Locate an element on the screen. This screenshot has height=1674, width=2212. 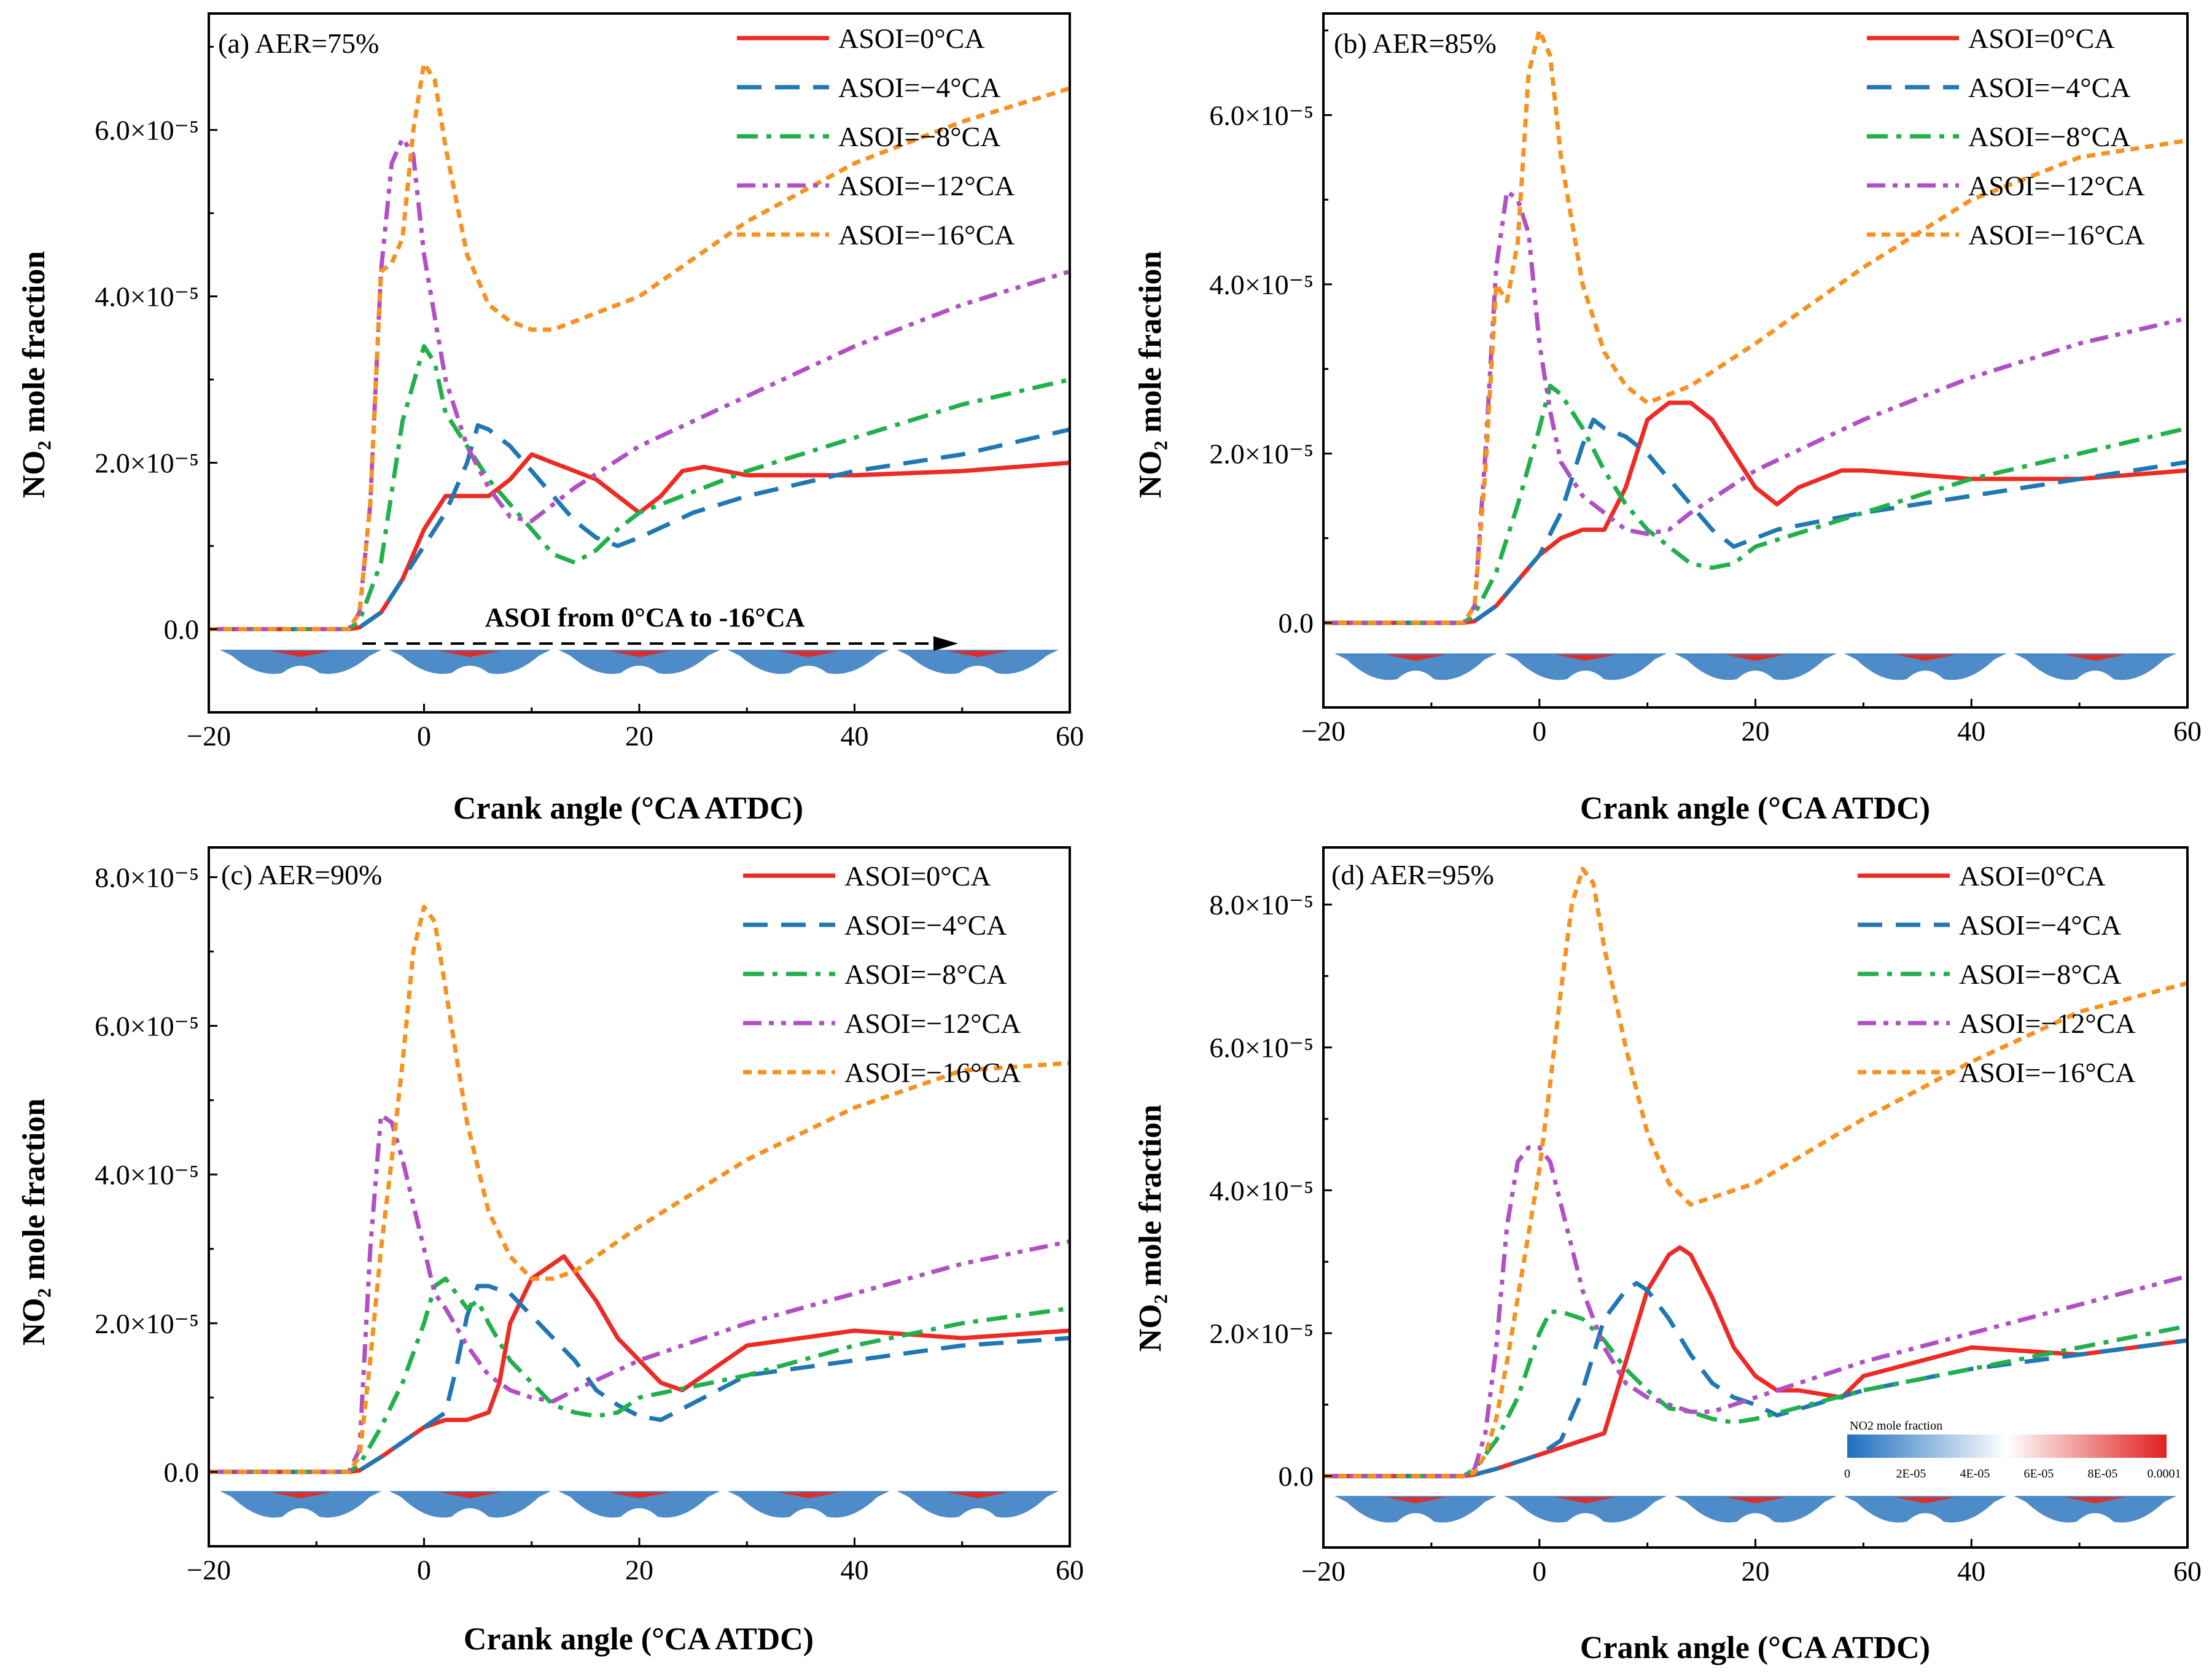
ytick-label-b-2: 4.0×10⁻⁵ is located at coordinates (1261, 284).